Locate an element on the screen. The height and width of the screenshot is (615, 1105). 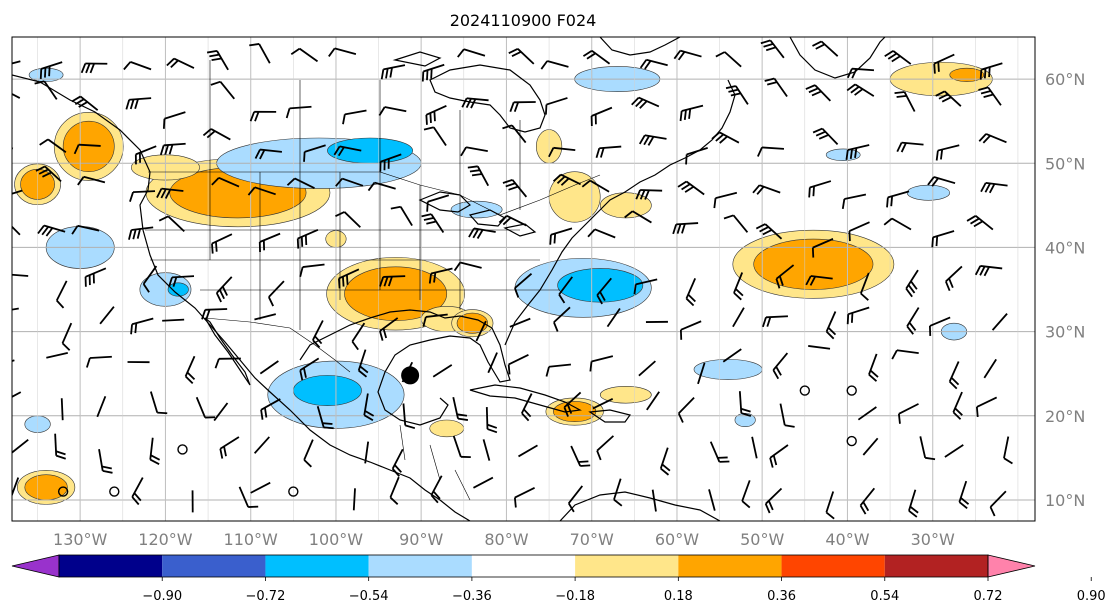
longitude-label: 130°W is located at coordinates (80, 539).